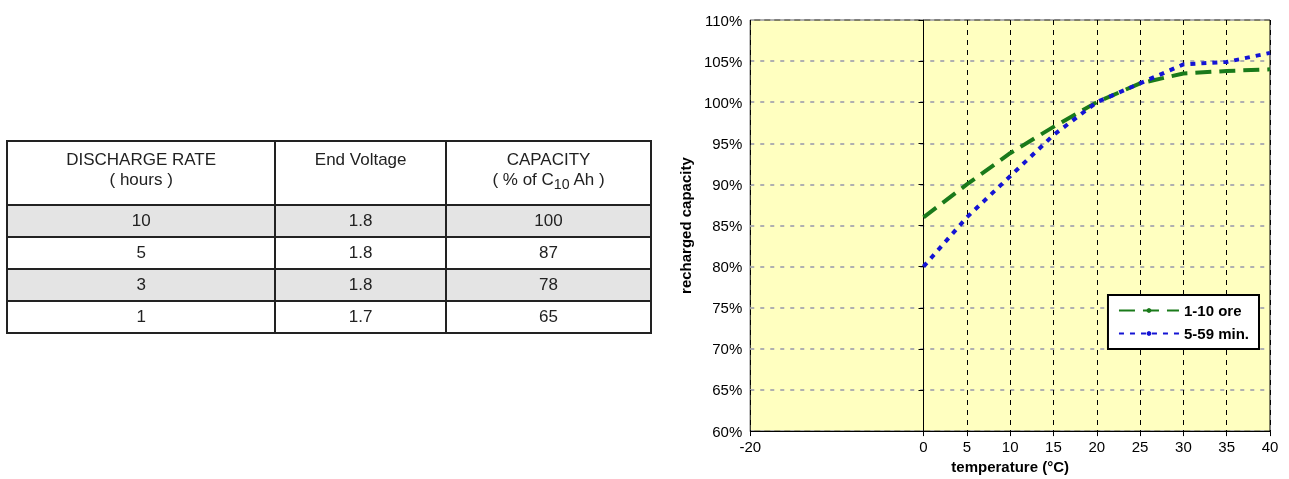  What do you see at coordinates (1097, 447) in the screenshot?
I see `x-tick-label: 20` at bounding box center [1097, 447].